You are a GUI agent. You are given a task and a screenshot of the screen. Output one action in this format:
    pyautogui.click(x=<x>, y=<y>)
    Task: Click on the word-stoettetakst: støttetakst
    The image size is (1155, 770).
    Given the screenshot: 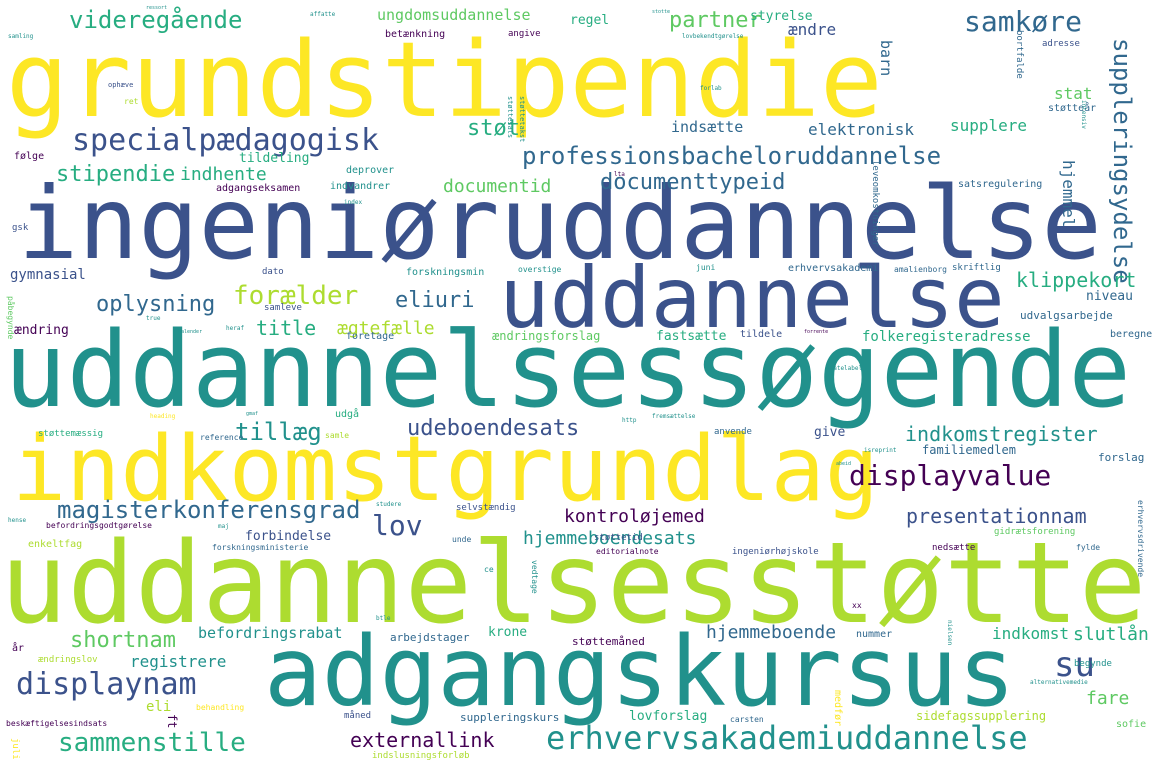 What is the action you would take?
    pyautogui.click(x=522, y=119)
    